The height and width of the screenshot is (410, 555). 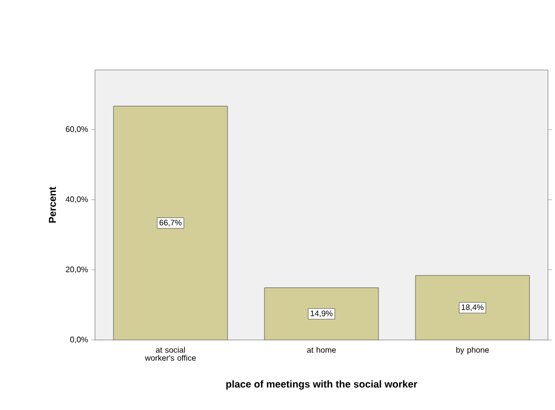 What do you see at coordinates (77, 200) in the screenshot?
I see `y-tick-label: 40,0%` at bounding box center [77, 200].